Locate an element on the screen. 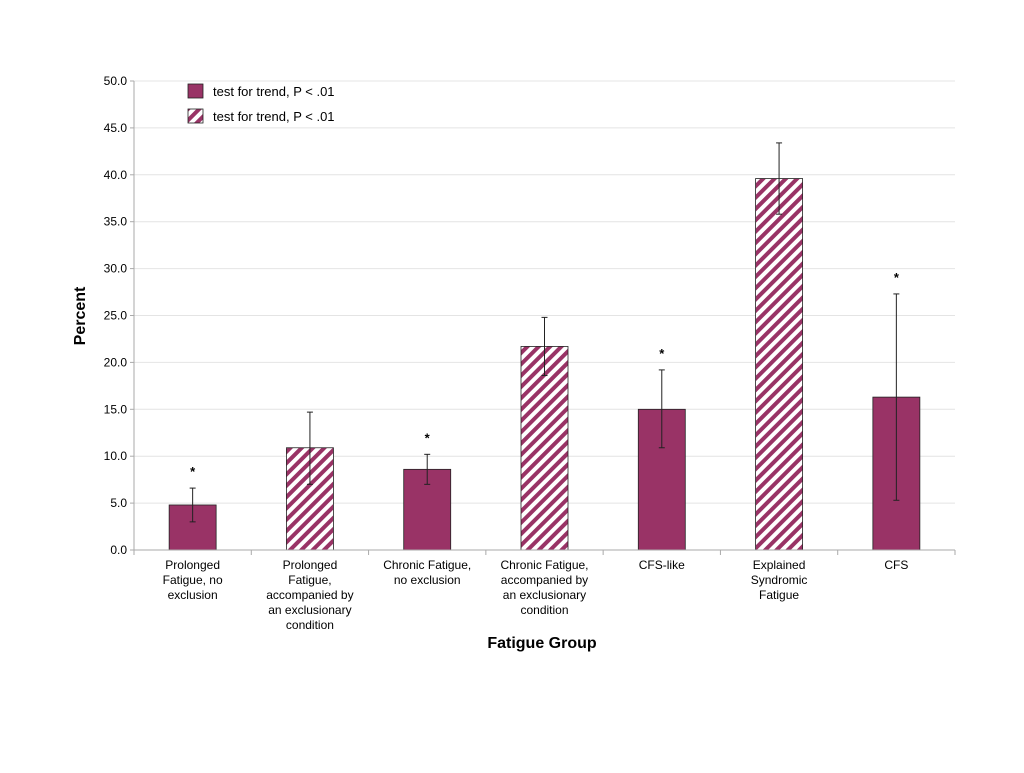 The width and height of the screenshot is (1024, 773). y-tick-label: 15.0 is located at coordinates (116, 409).